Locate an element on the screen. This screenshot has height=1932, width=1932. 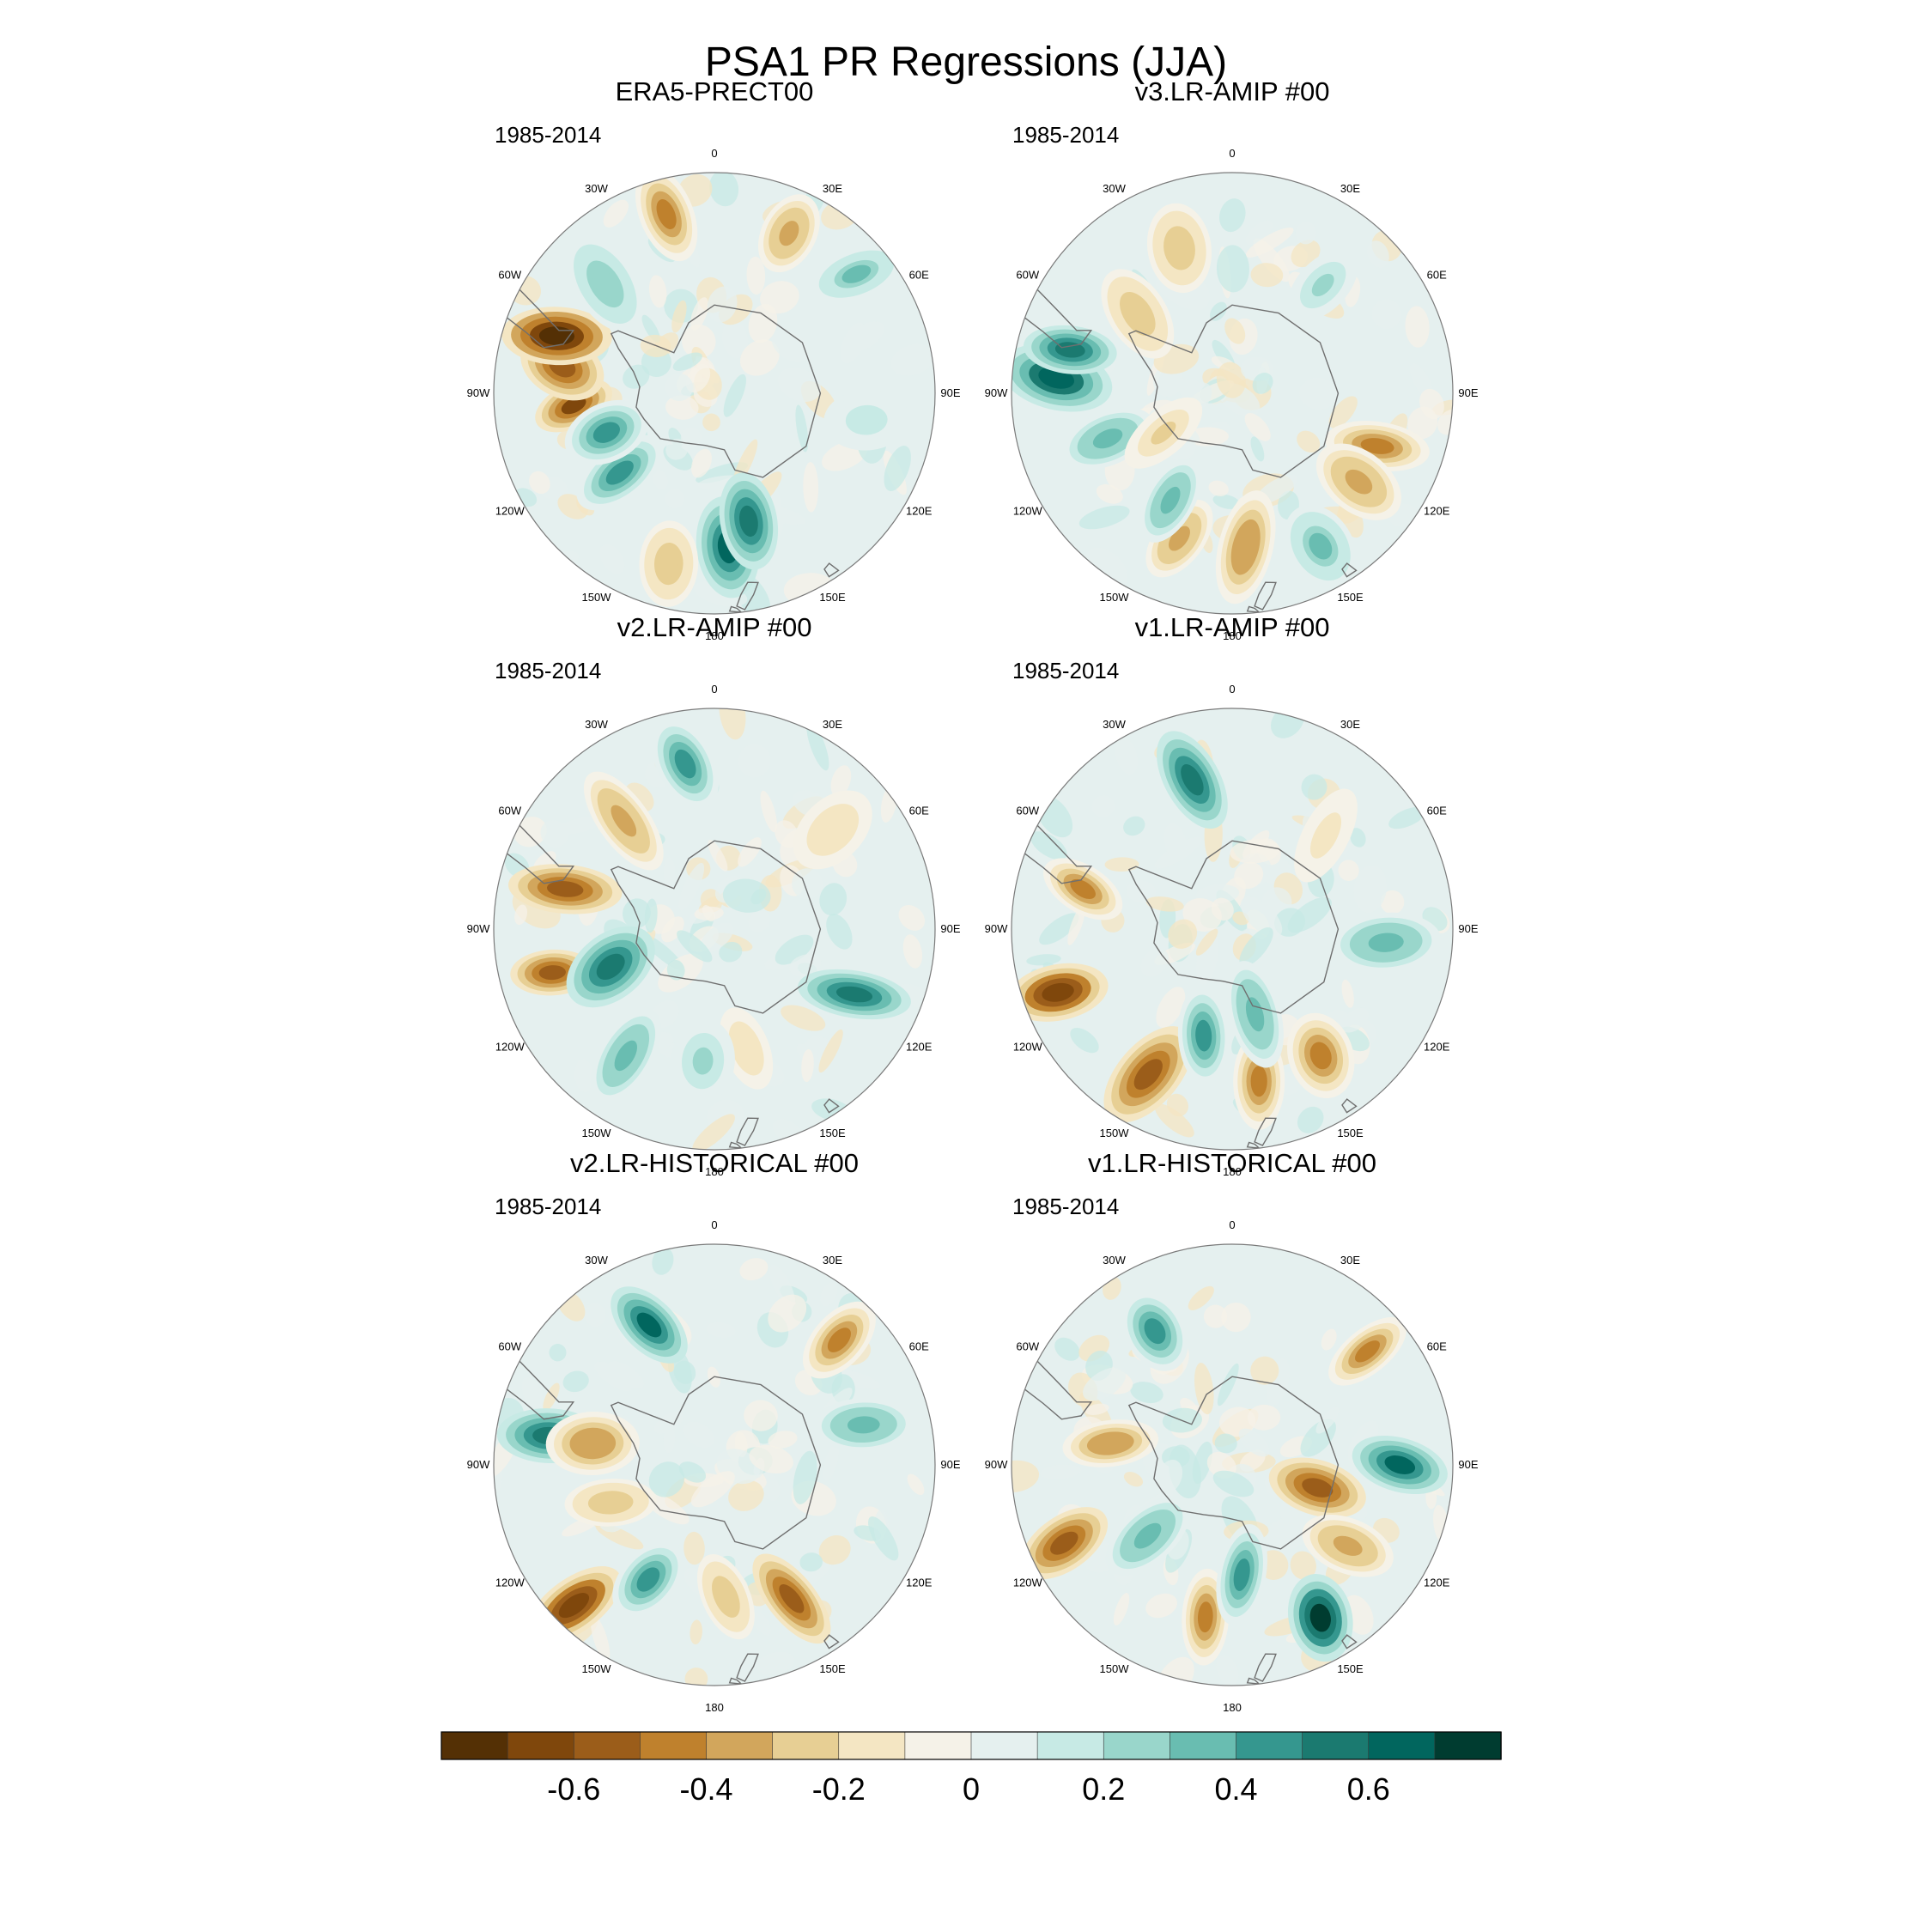
lon-label: 150W is located at coordinates (597, 1668).